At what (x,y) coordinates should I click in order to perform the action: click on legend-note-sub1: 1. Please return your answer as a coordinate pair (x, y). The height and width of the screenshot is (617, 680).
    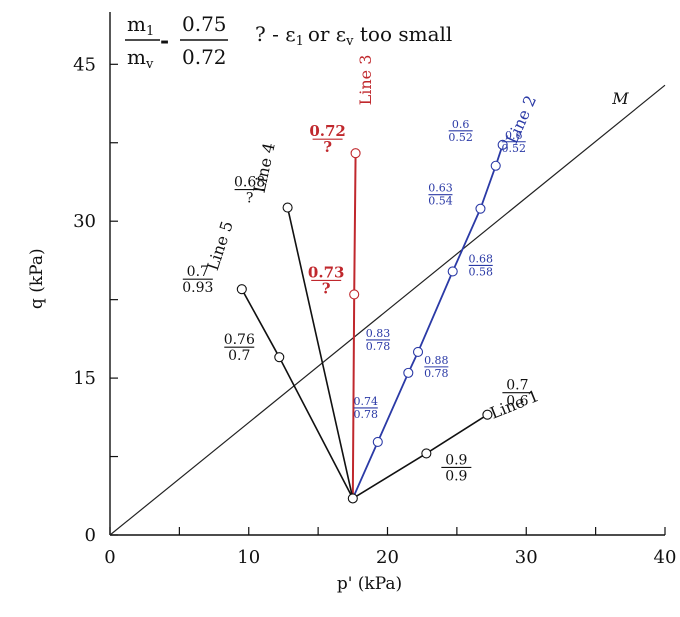
    Looking at the image, I should click on (300, 41).